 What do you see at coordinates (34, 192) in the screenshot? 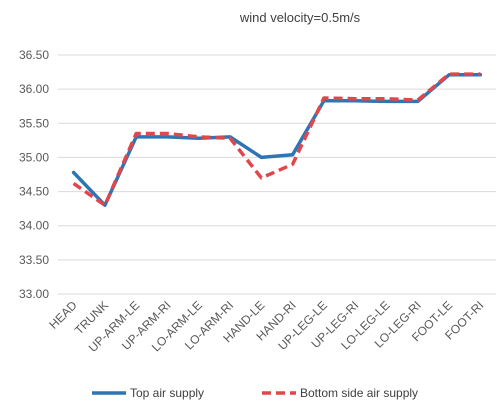
I see `y-tick-label: 34.50` at bounding box center [34, 192].